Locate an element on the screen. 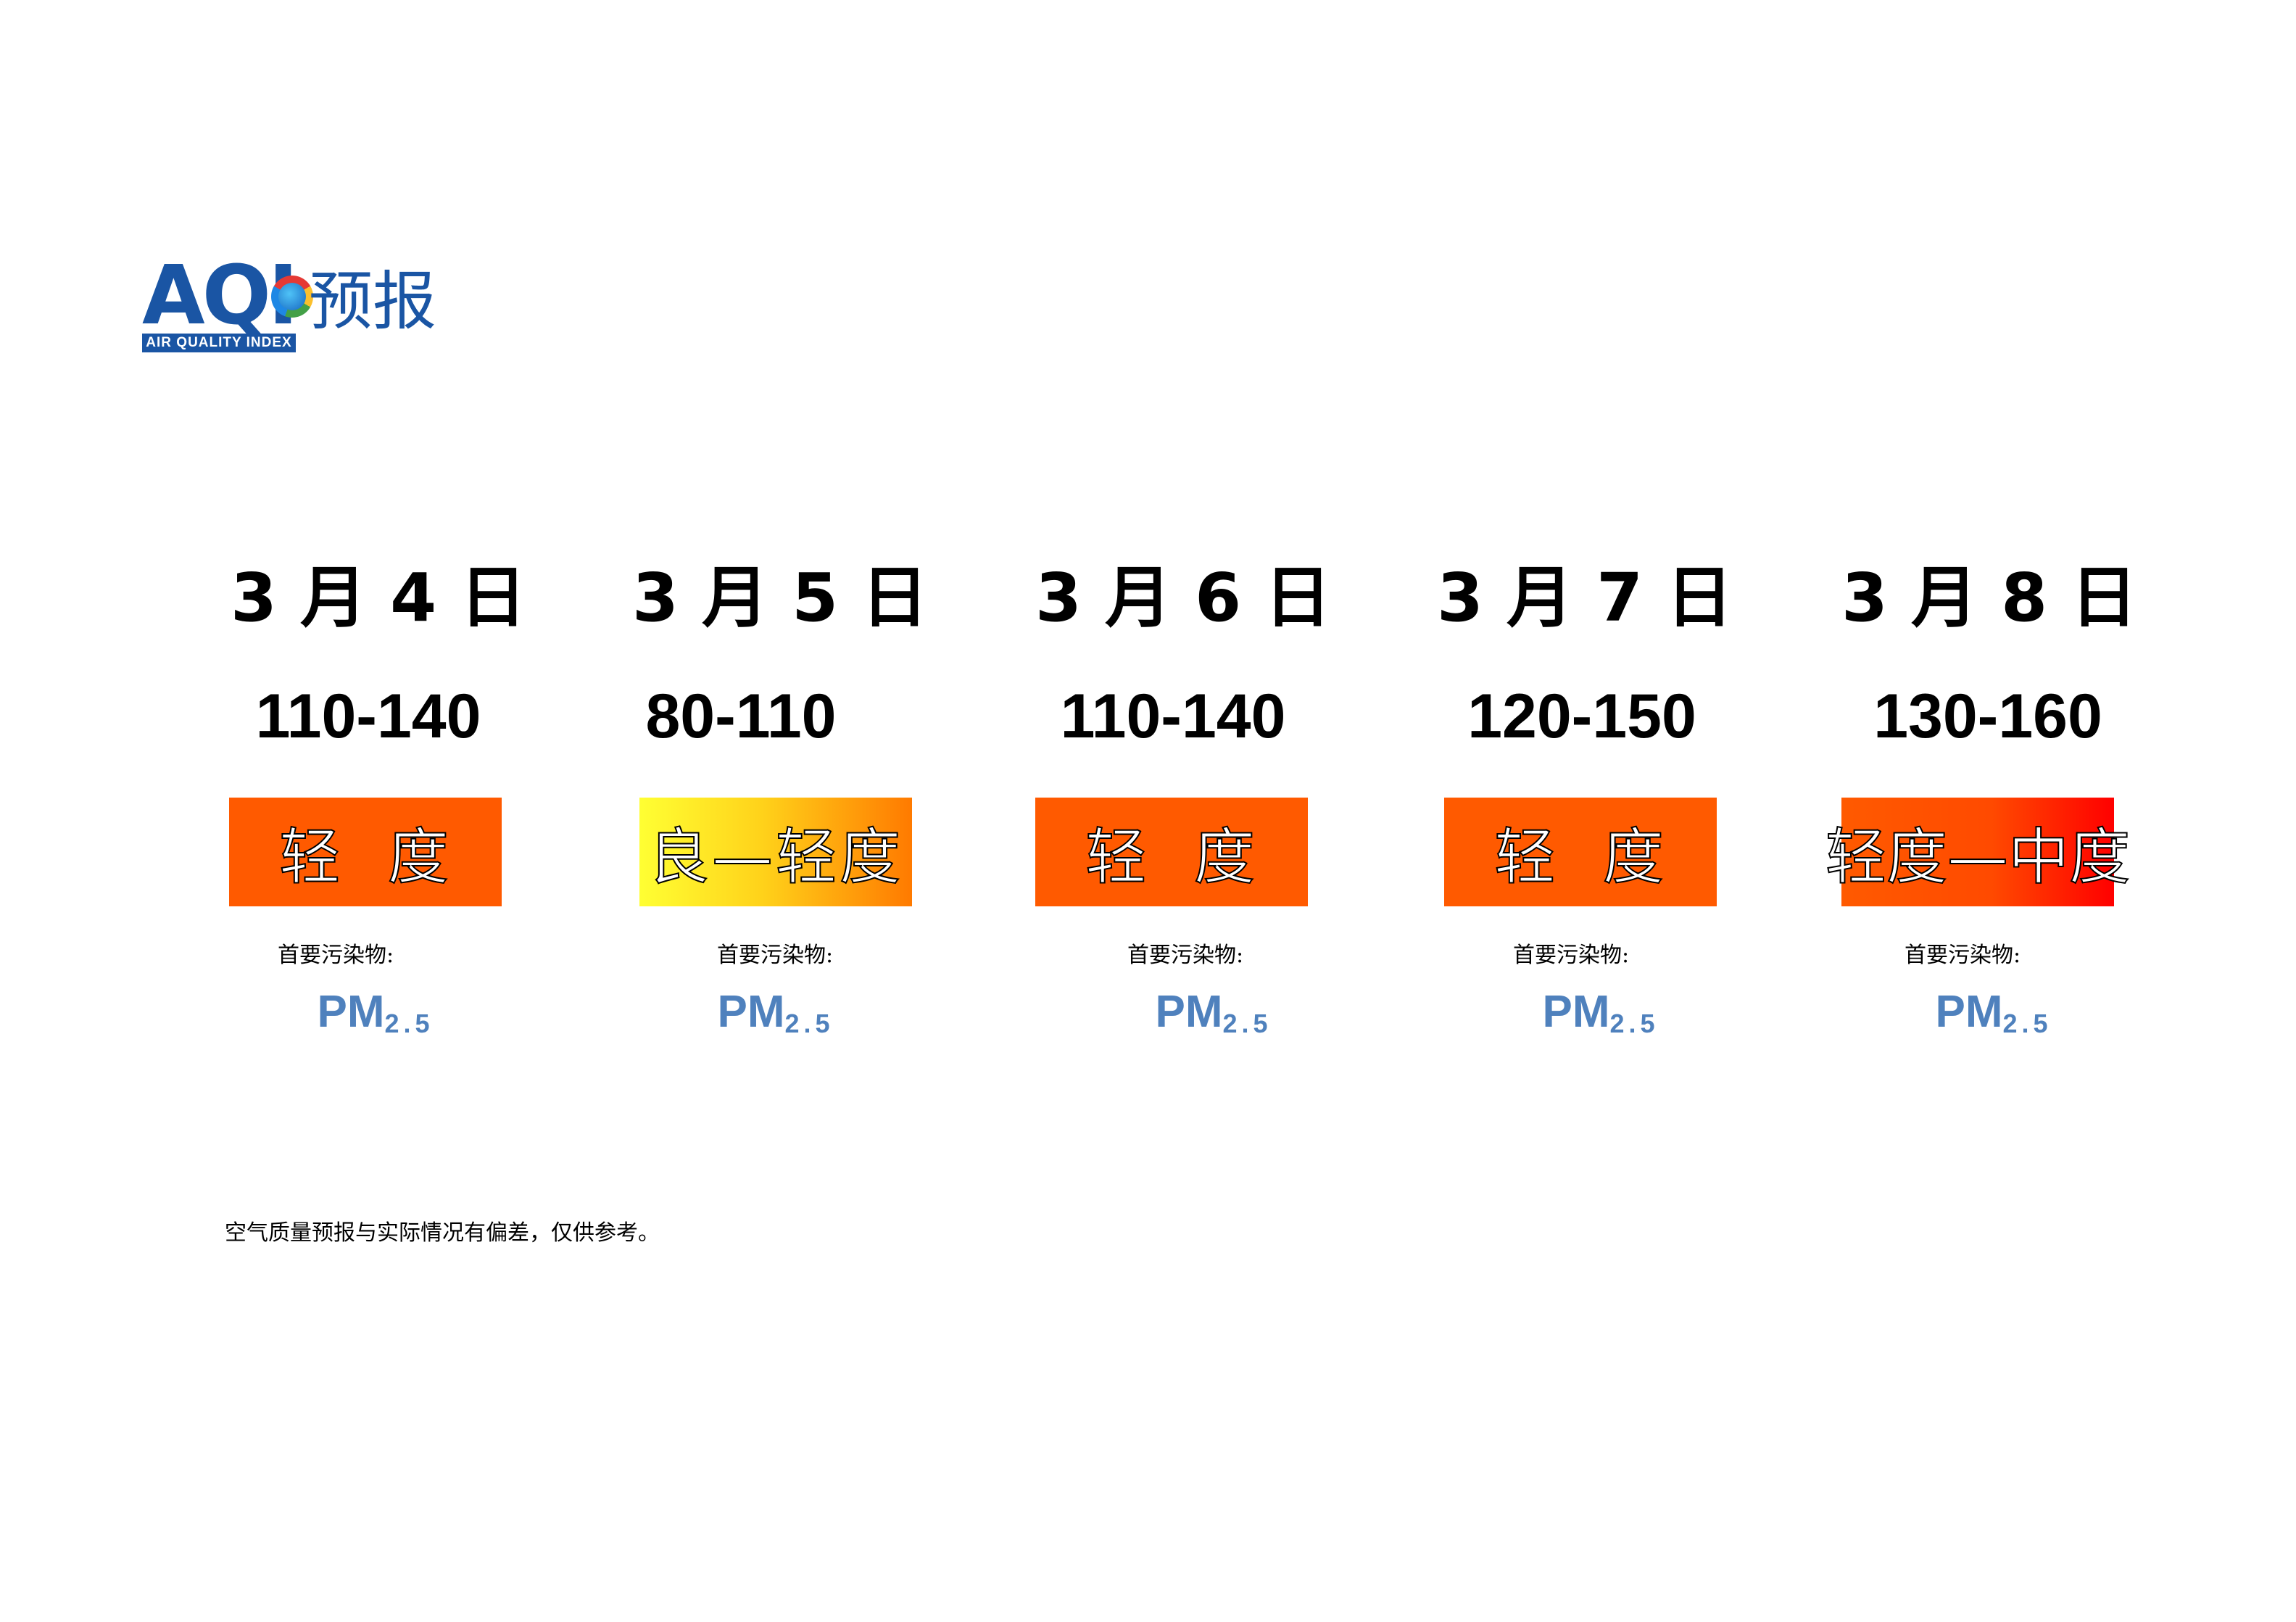 The height and width of the screenshot is (1622, 2296). forecast-date: 3 月 6 日 is located at coordinates (1183, 598).